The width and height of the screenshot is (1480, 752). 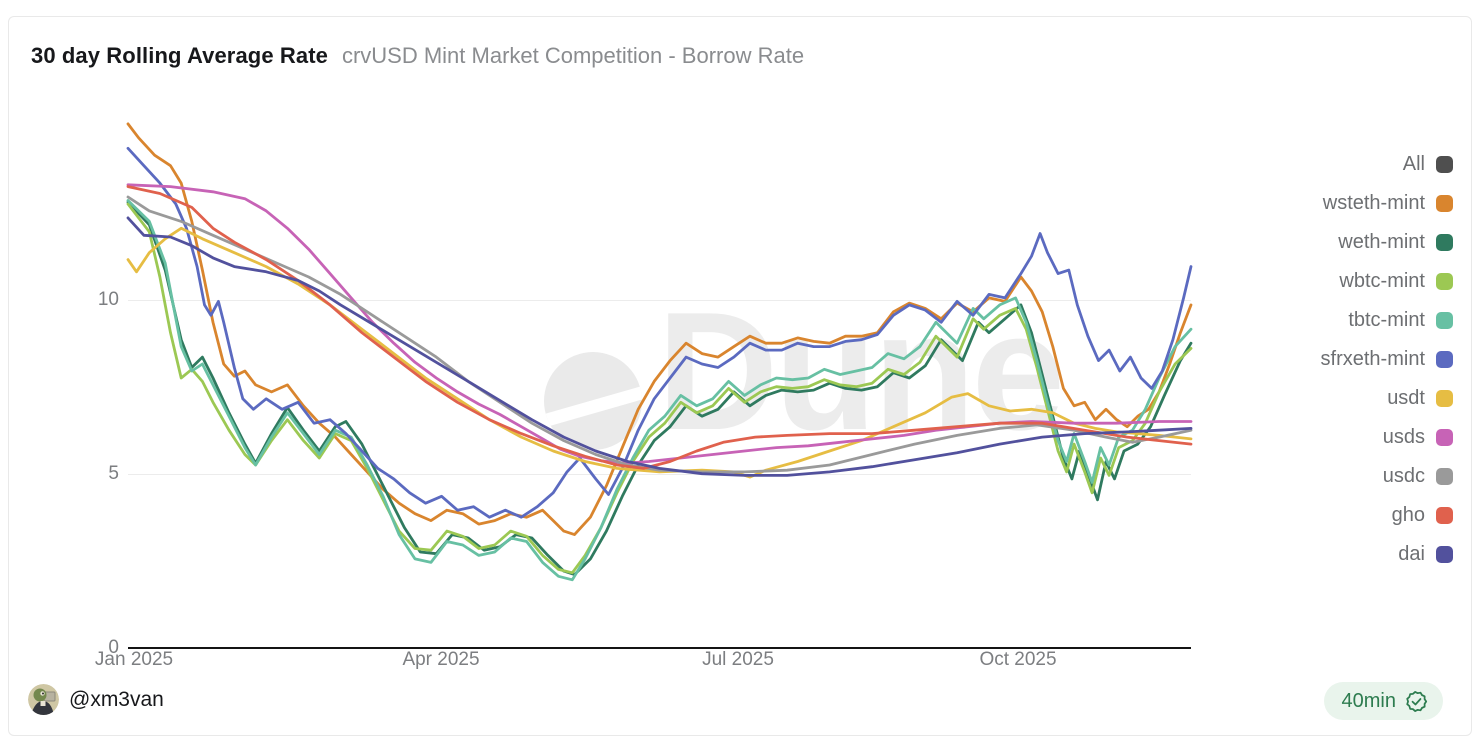 I want to click on legend-item-usdc: usdc, so click(x=1387, y=476).